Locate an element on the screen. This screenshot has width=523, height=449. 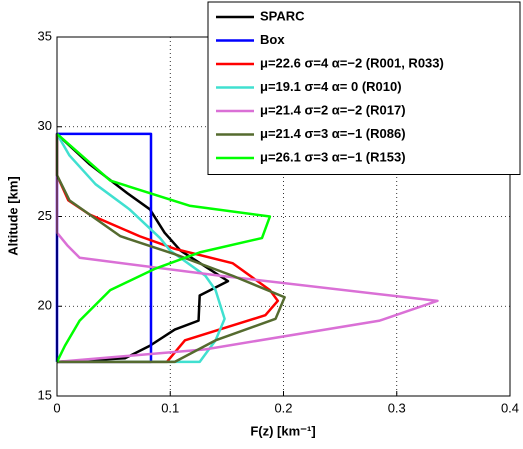
y-tick-label: 20 is located at coordinates (45, 305).